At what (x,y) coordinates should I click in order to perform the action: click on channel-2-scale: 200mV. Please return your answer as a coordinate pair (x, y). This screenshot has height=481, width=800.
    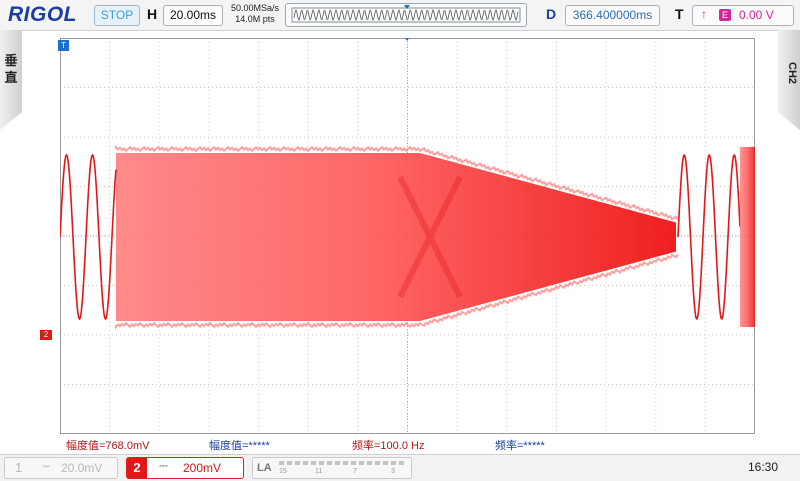
    Looking at the image, I should click on (202, 468).